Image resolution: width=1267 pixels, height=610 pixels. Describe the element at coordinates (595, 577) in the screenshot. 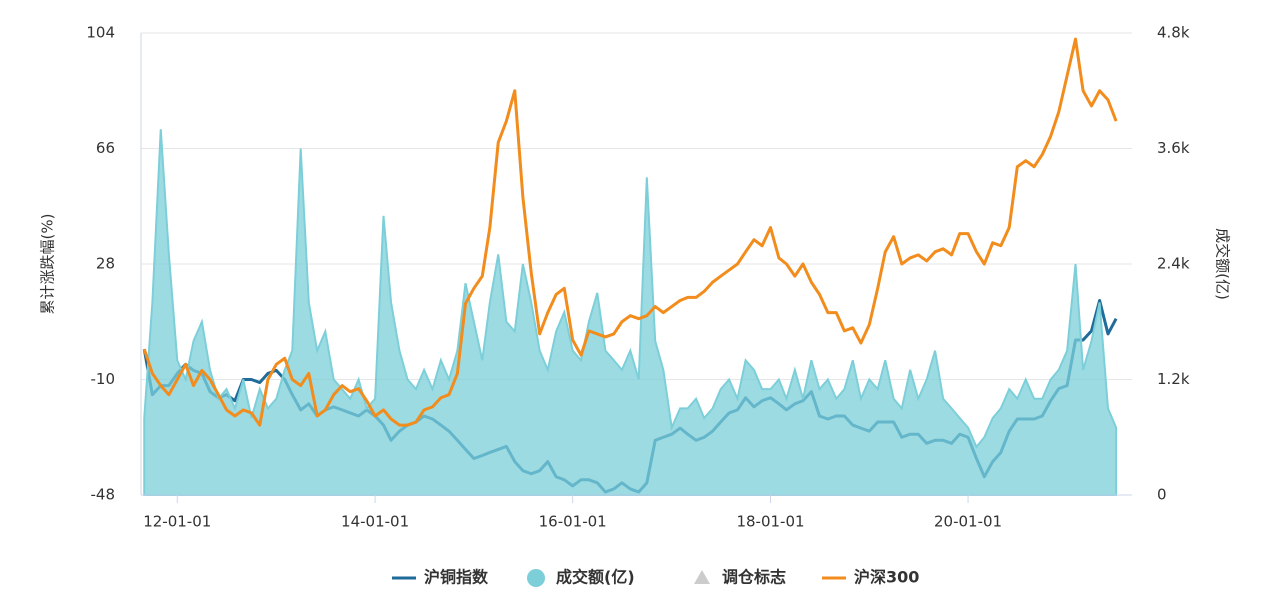

I see `legend-label: 成交额(亿)` at that location.